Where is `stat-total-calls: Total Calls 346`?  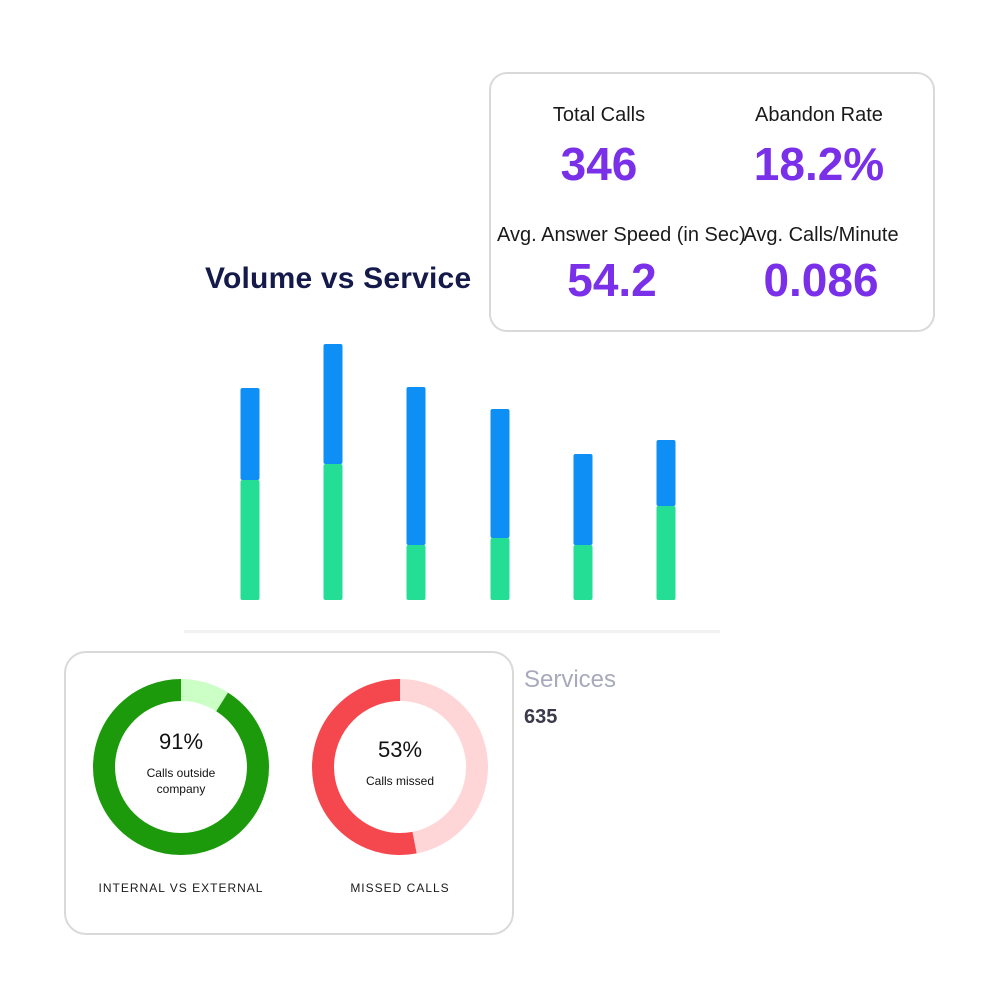 stat-total-calls: Total Calls 346 is located at coordinates (599, 147).